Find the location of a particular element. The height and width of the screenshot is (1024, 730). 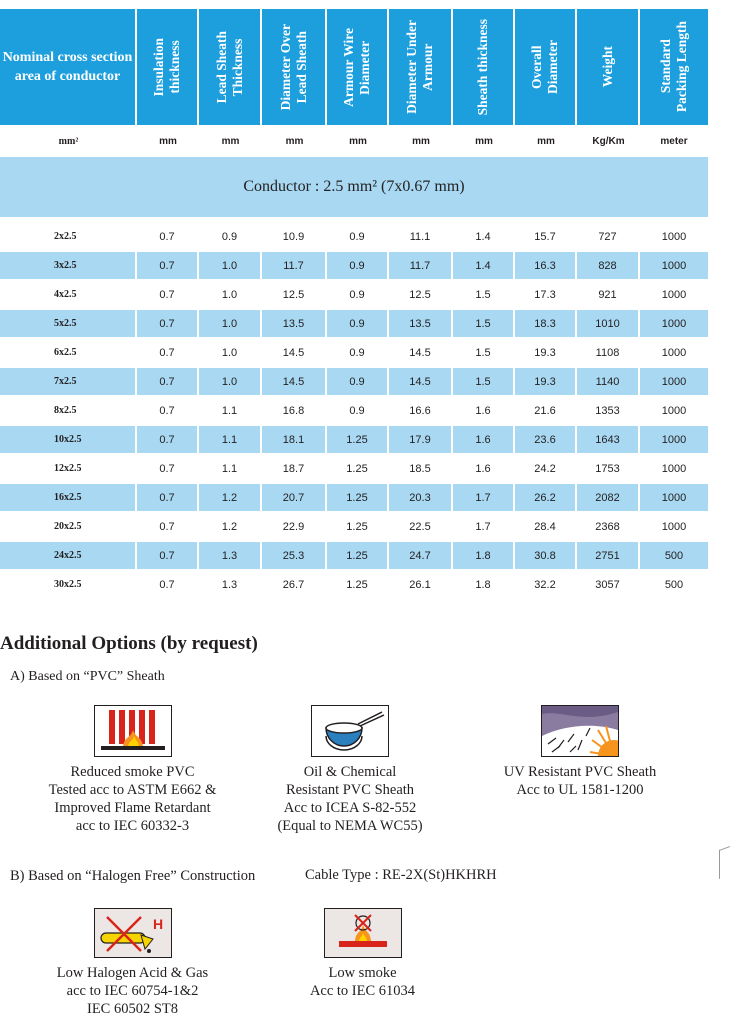

row-value-cell: 16.3 is located at coordinates (546, 266).